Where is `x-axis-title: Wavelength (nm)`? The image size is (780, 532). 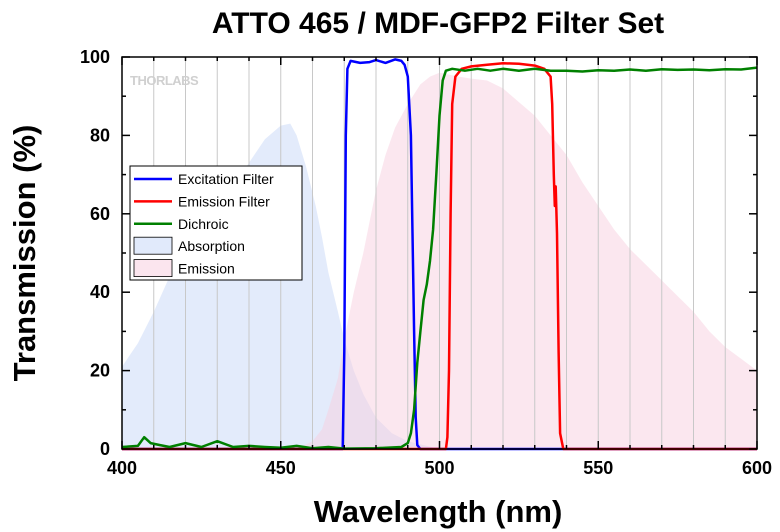
x-axis-title: Wavelength (nm) is located at coordinates (438, 511).